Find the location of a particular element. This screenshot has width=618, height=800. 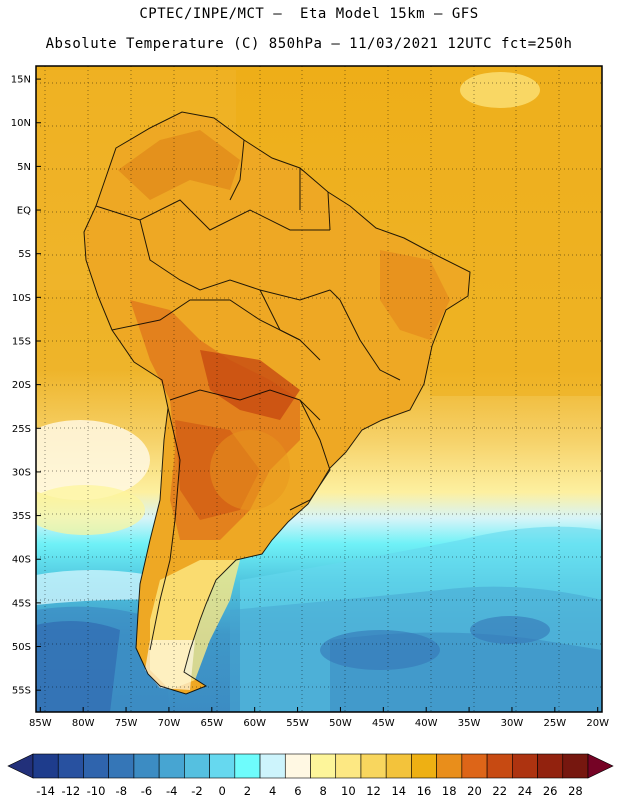

colorbar-label: -2 is located at coordinates (196, 791).